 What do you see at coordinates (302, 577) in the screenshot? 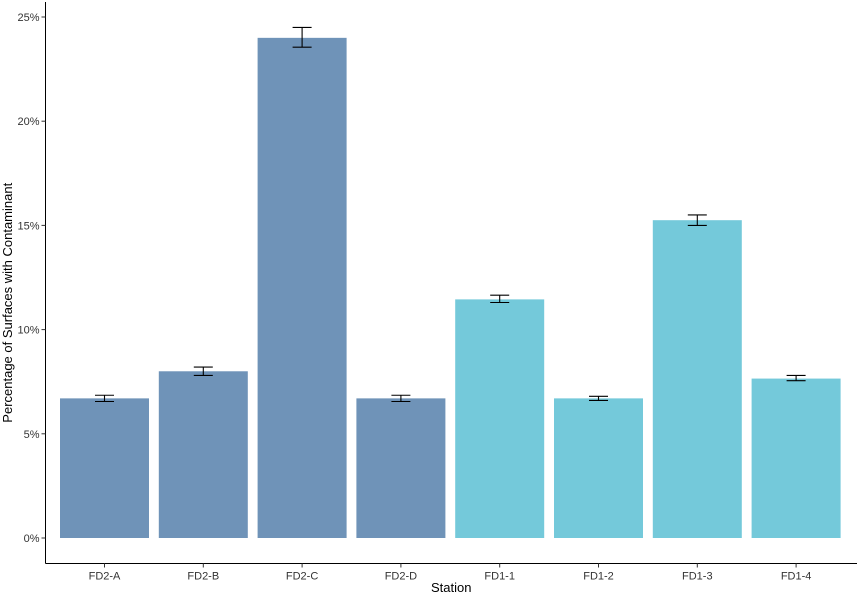
I see `x-tick-label: FD2-C` at bounding box center [302, 577].